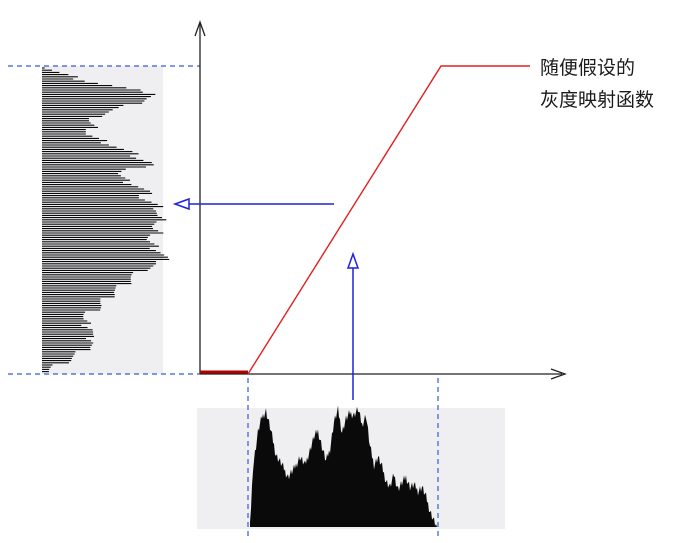 The height and width of the screenshot is (543, 680). I want to click on mapping-function-label-line1: 随便假设的, so click(587, 68).